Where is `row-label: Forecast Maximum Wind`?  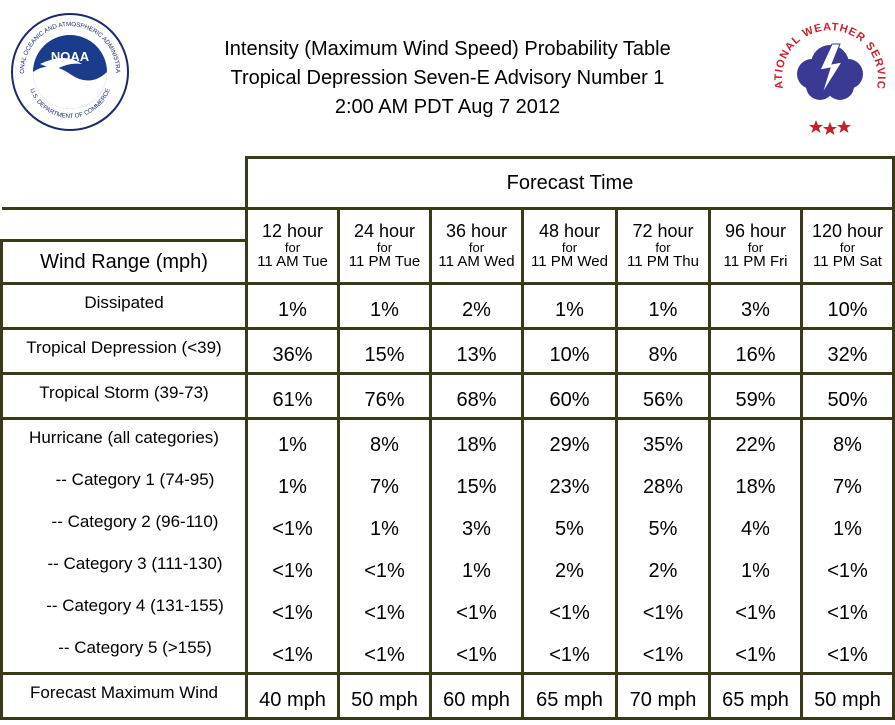
row-label: Forecast Maximum Wind is located at coordinates (124, 696).